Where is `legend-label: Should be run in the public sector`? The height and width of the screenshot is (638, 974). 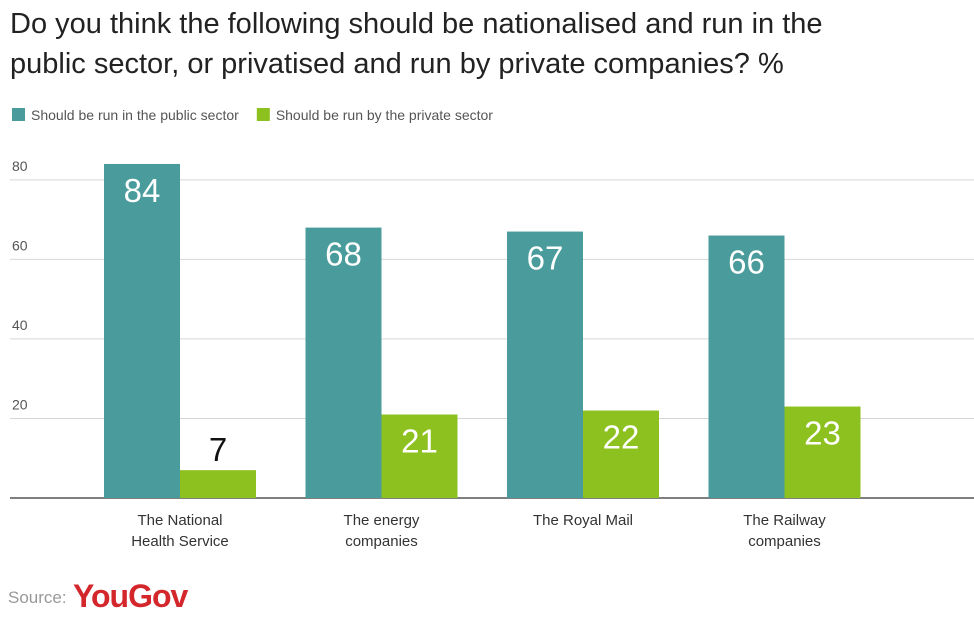
legend-label: Should be run in the public sector is located at coordinates (135, 115).